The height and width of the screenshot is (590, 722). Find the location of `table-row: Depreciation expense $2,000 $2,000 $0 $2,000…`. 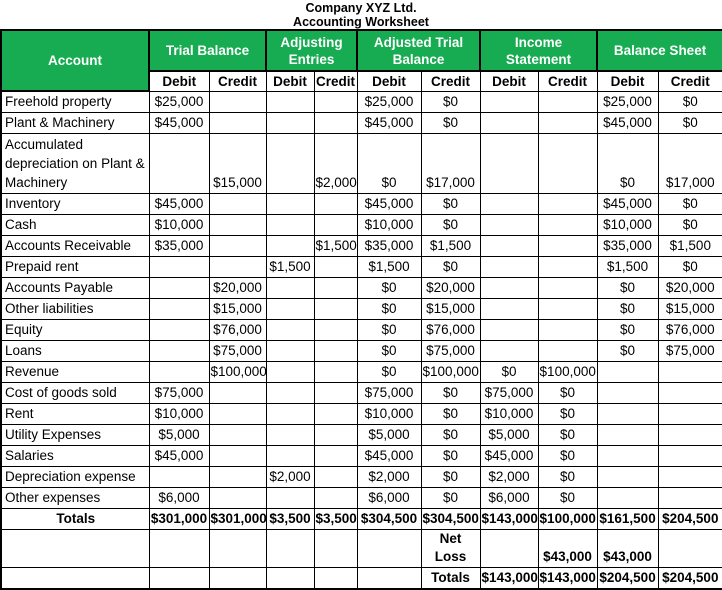

table-row: Depreciation expense $2,000 $2,000 $0 $2,000… is located at coordinates (361, 477).